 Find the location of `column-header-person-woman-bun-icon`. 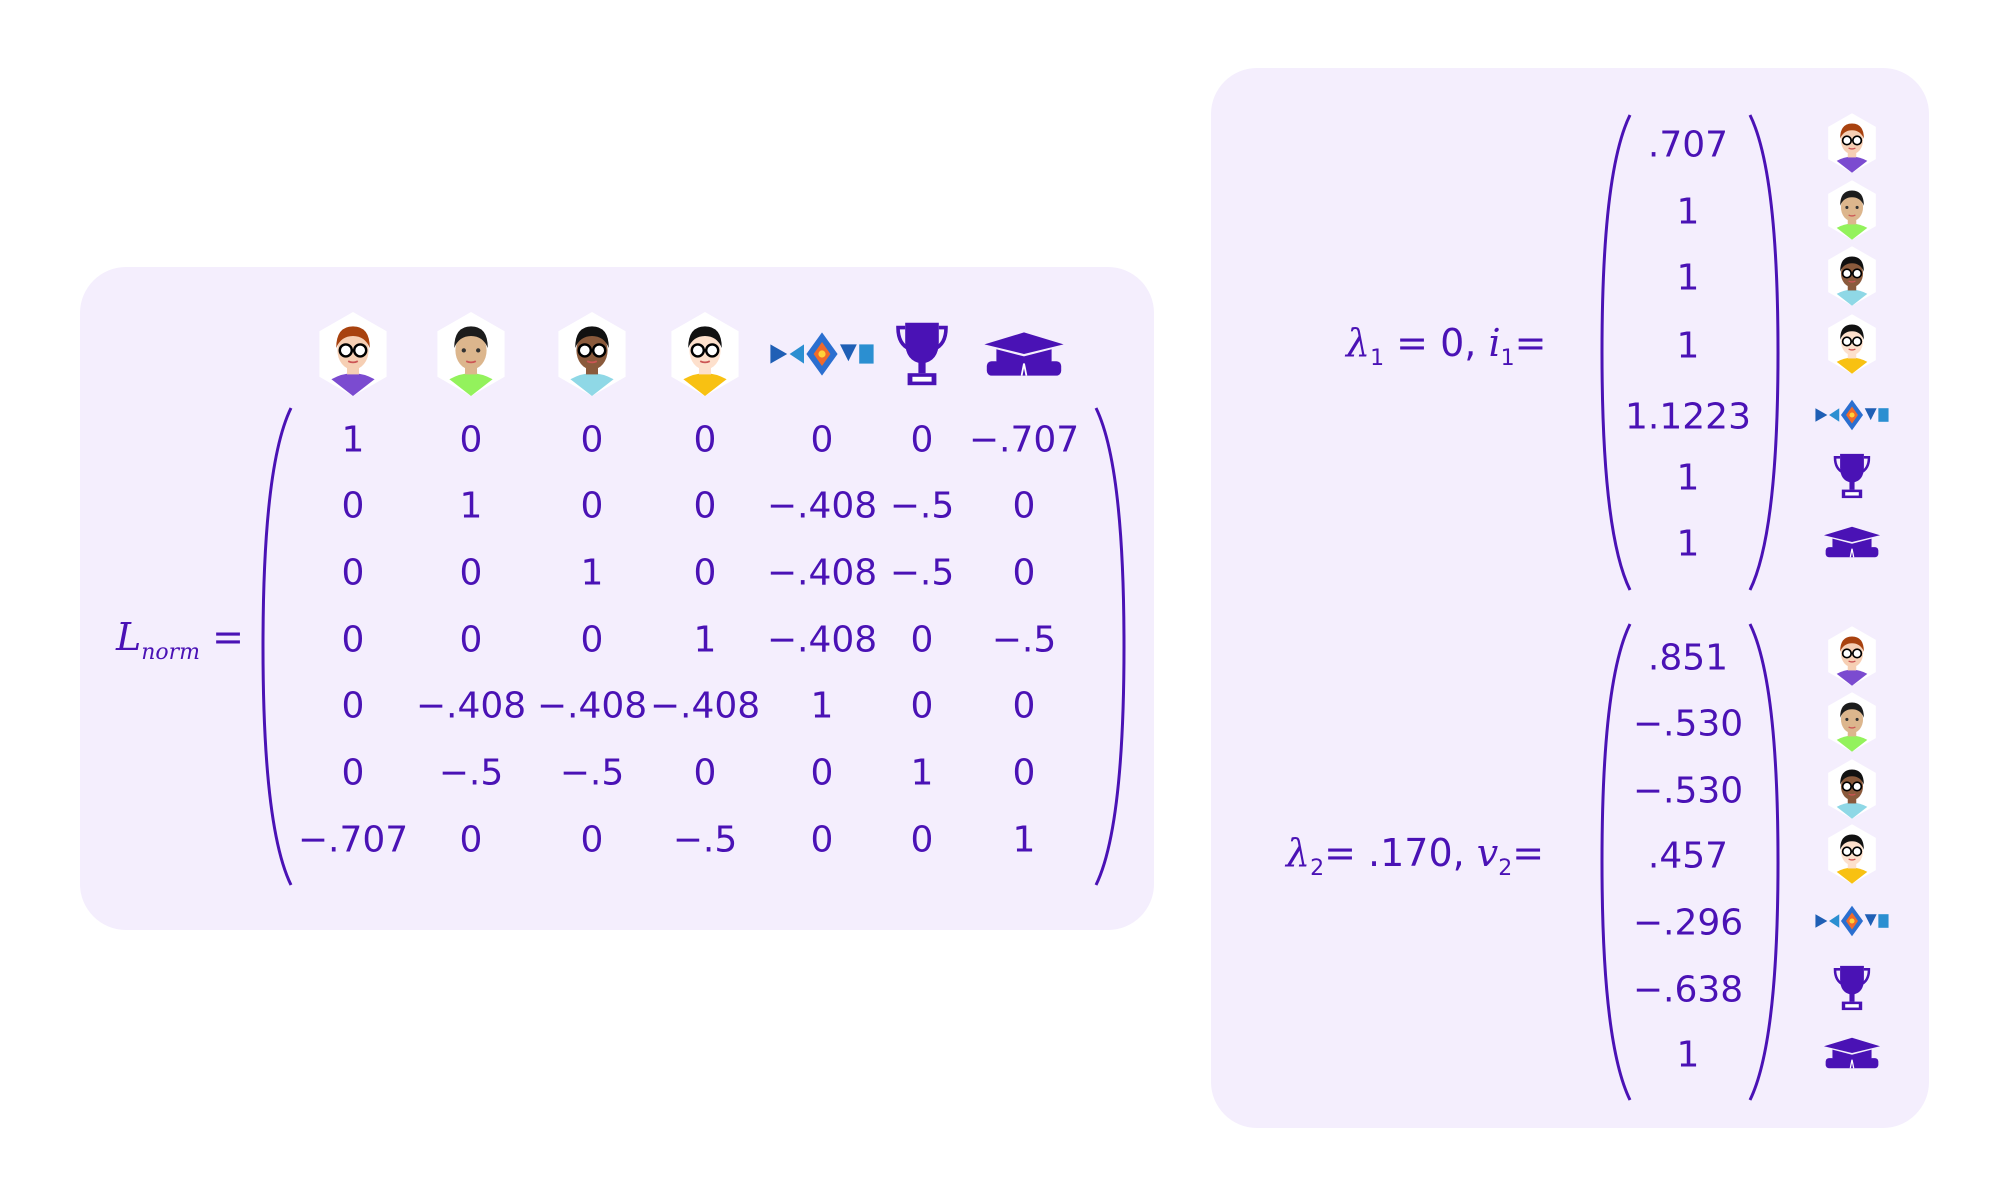

column-header-person-woman-bun-icon is located at coordinates (705, 356).